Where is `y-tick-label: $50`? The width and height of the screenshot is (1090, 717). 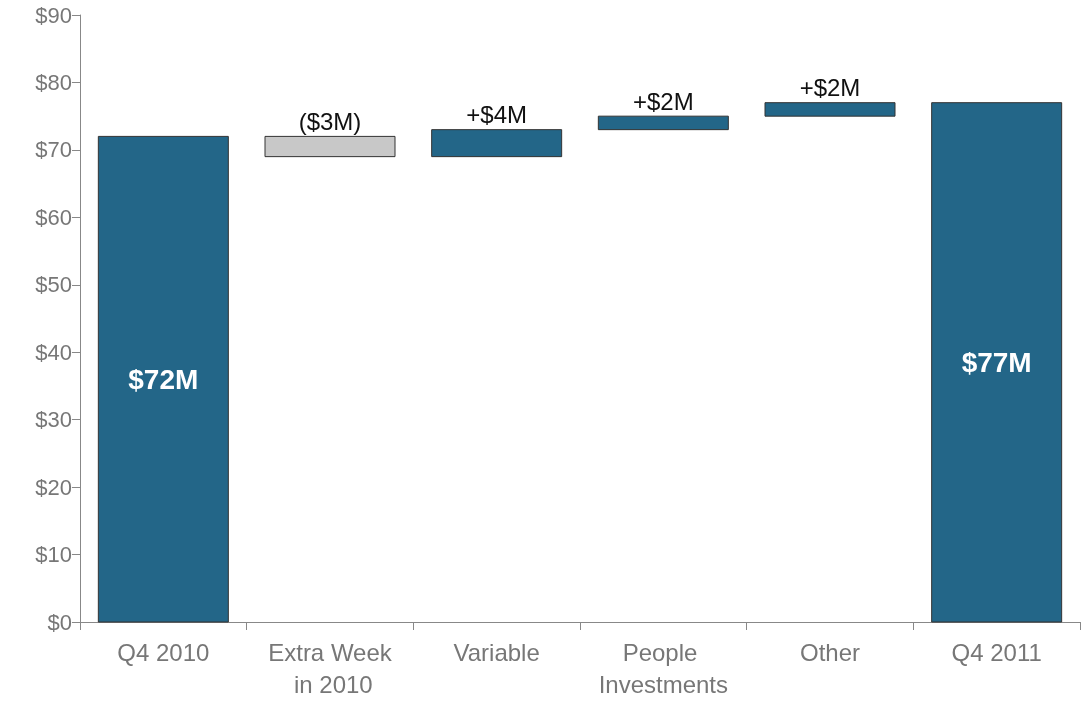 y-tick-label: $50 is located at coordinates (53, 285).